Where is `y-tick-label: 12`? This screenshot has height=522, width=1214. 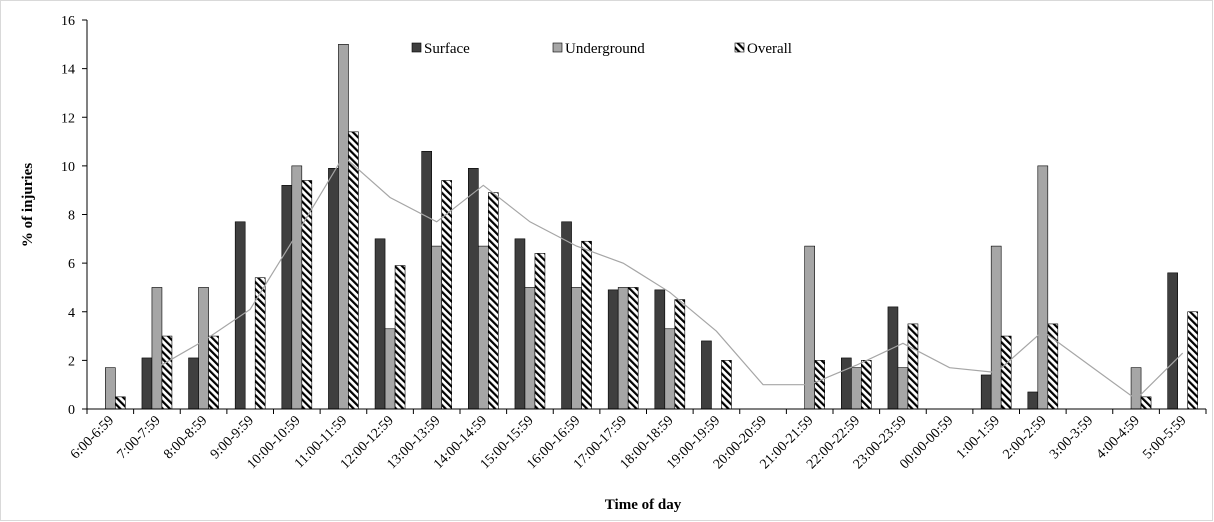
y-tick-label: 12 is located at coordinates (68, 118).